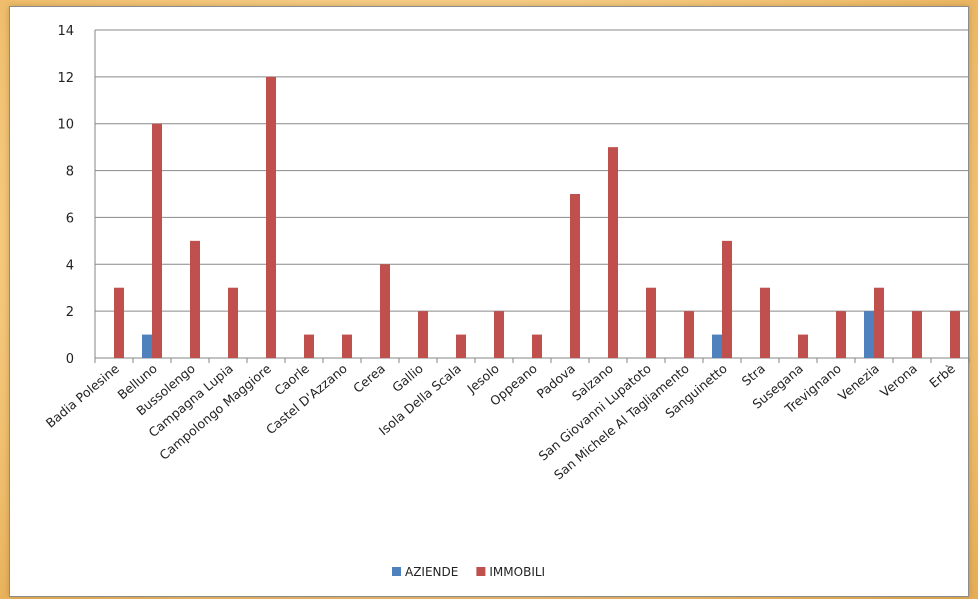 The height and width of the screenshot is (599, 978). Describe the element at coordinates (70, 265) in the screenshot. I see `y-tick-label: 4` at that location.